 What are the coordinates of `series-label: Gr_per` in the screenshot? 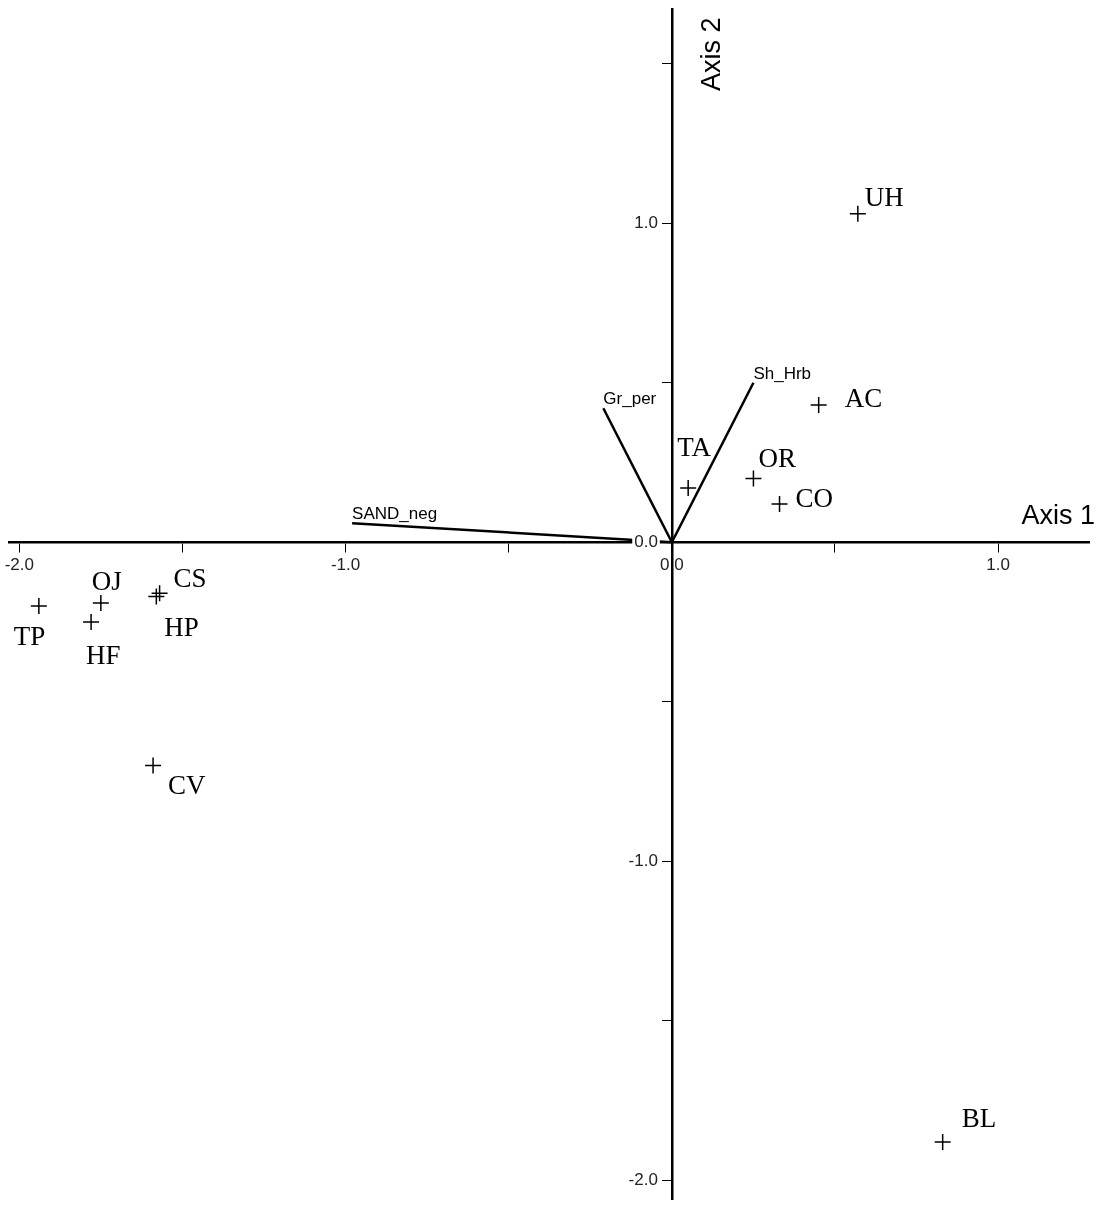 It's located at (630, 399).